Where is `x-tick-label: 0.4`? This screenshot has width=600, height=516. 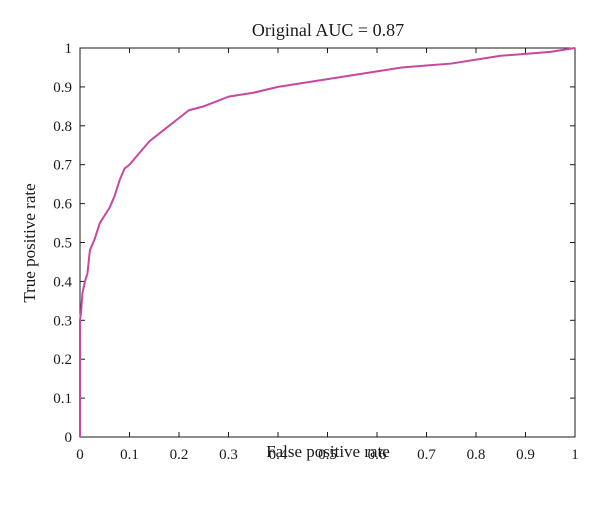 x-tick-label: 0.4 is located at coordinates (278, 455).